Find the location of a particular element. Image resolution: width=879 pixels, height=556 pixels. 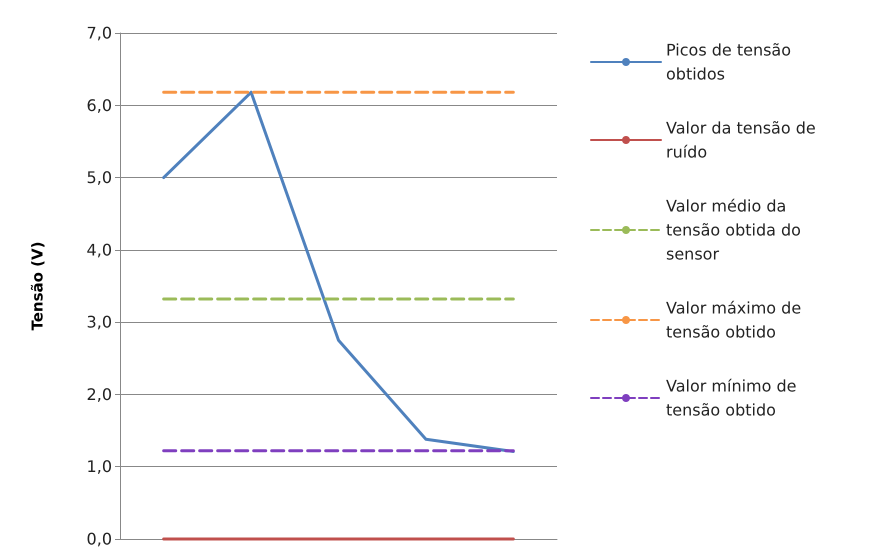

y-tick-label: 0,0 is located at coordinates (99, 539).